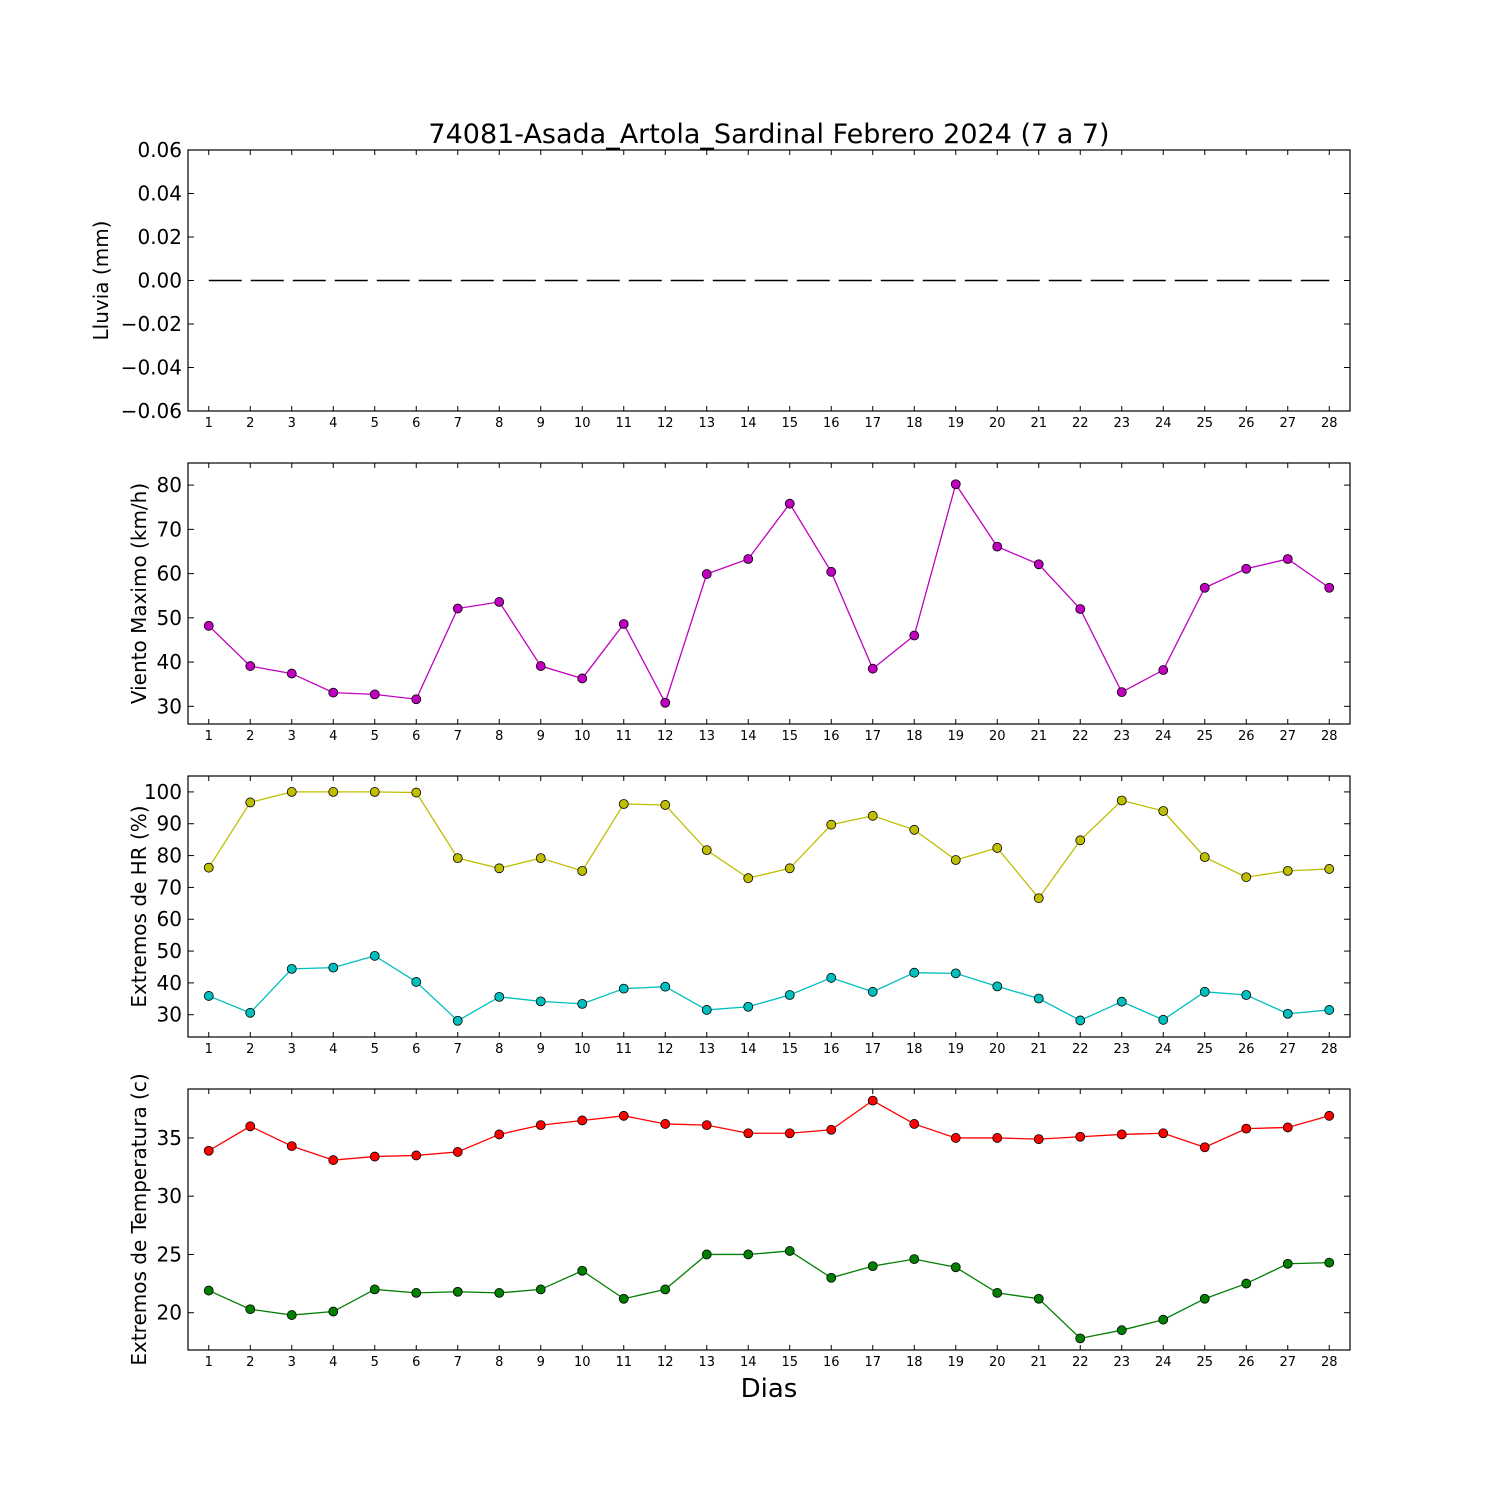 This screenshot has height=1500, width=1500. Describe the element at coordinates (1204, 1362) in the screenshot. I see `x-tick-label: 25` at that location.